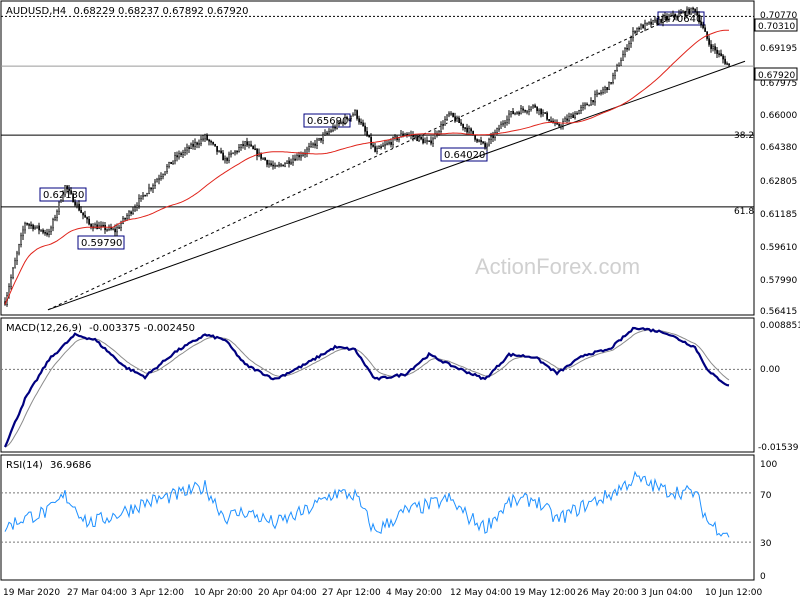 The width and height of the screenshot is (800, 600). What do you see at coordinates (545, 593) in the screenshot?
I see `time-tick: 19 May 12:00` at bounding box center [545, 593].